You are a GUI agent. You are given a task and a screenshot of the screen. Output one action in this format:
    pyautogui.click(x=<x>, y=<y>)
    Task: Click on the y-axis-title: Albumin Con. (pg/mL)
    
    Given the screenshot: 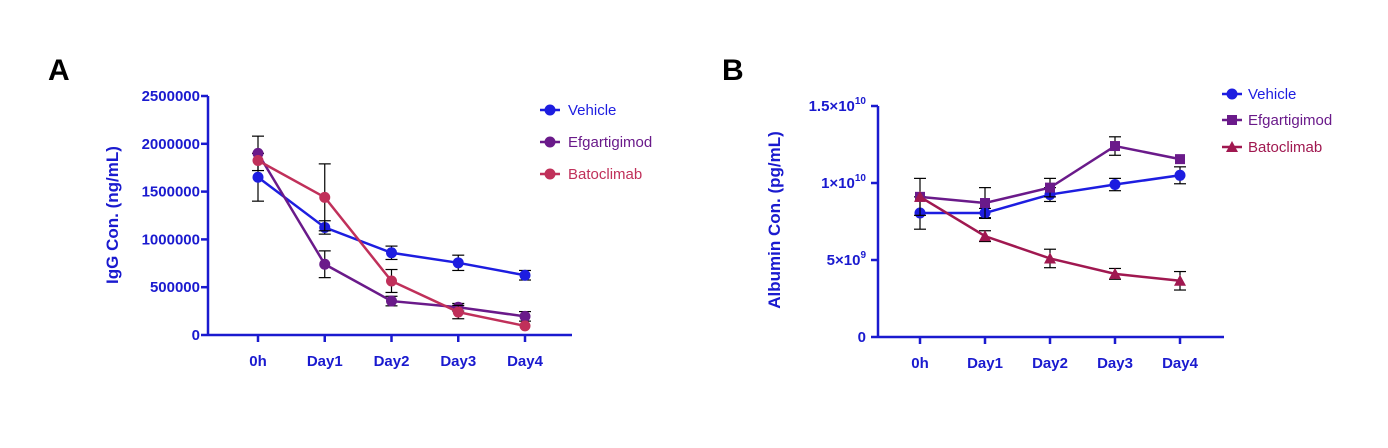 What is the action you would take?
    pyautogui.click(x=774, y=220)
    